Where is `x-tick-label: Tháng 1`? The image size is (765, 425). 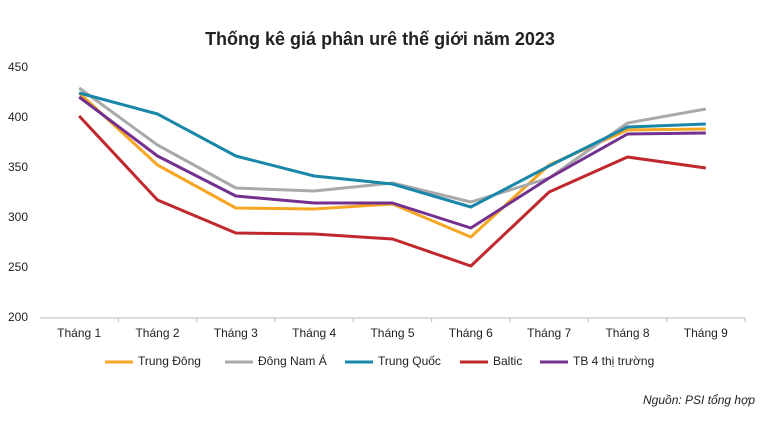 x-tick-label: Tháng 1 is located at coordinates (79, 333).